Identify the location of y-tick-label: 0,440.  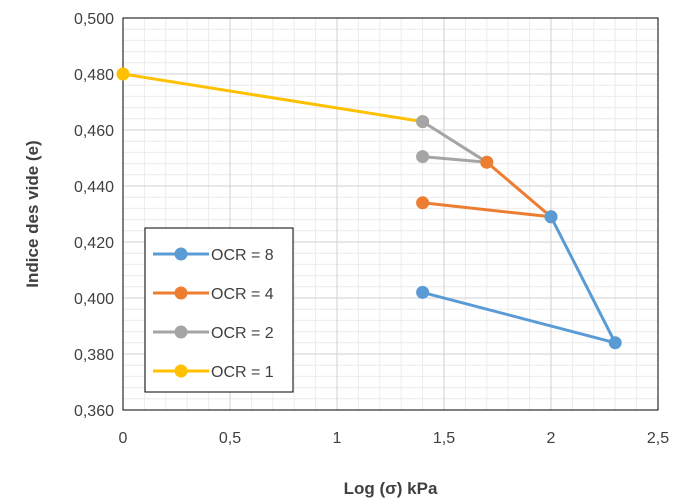
(94, 187).